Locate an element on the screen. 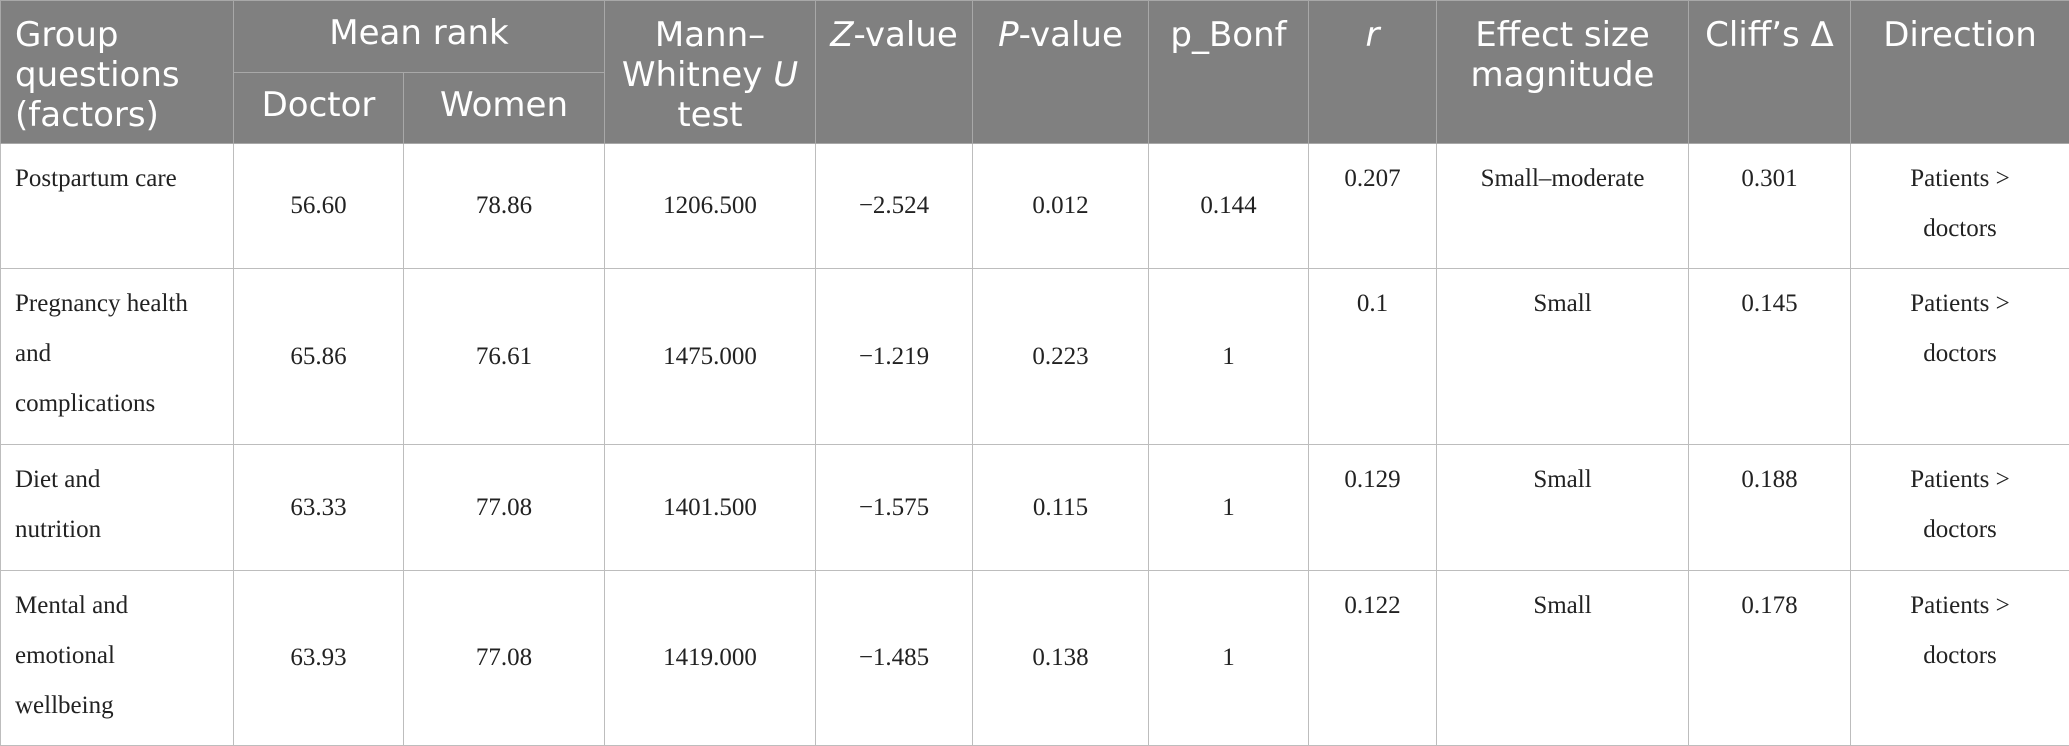  p-value: 0.138 is located at coordinates (1061, 658).